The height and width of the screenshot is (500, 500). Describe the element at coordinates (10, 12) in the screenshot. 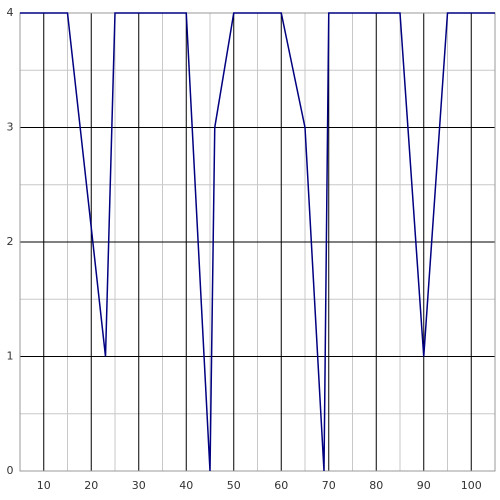

I see `y-tick-label: 4` at that location.